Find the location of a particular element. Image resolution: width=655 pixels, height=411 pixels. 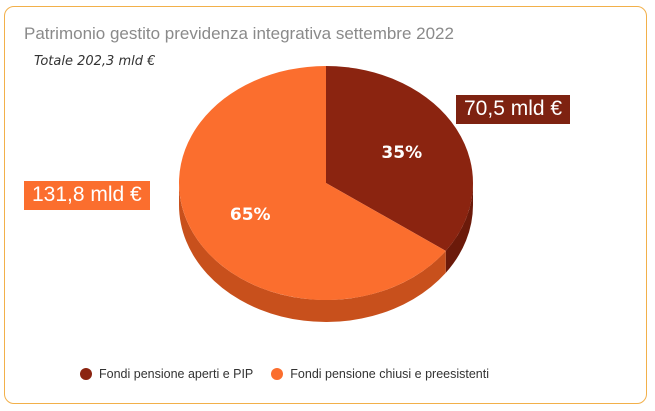

pie-side-chiusi-preesistenti is located at coordinates (312, 253).